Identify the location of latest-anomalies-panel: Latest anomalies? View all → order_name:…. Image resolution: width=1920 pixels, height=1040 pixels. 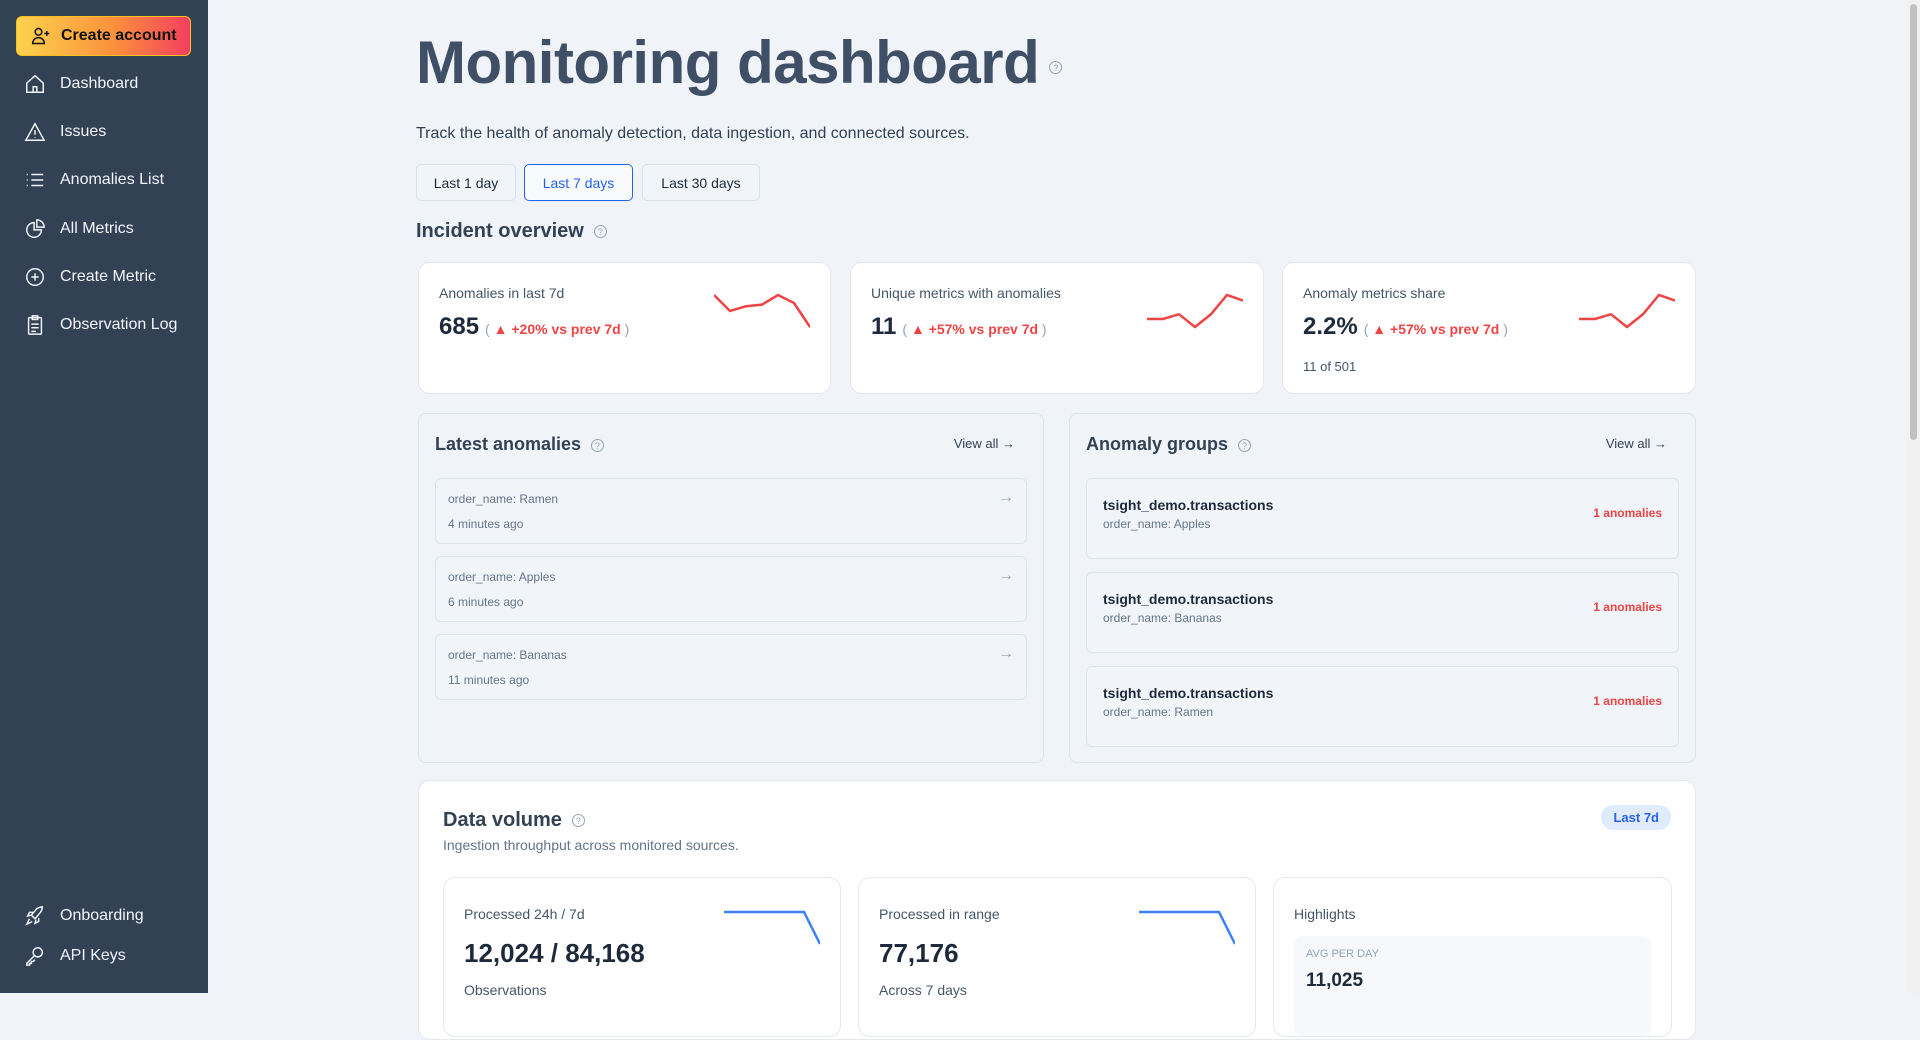
(731, 588).